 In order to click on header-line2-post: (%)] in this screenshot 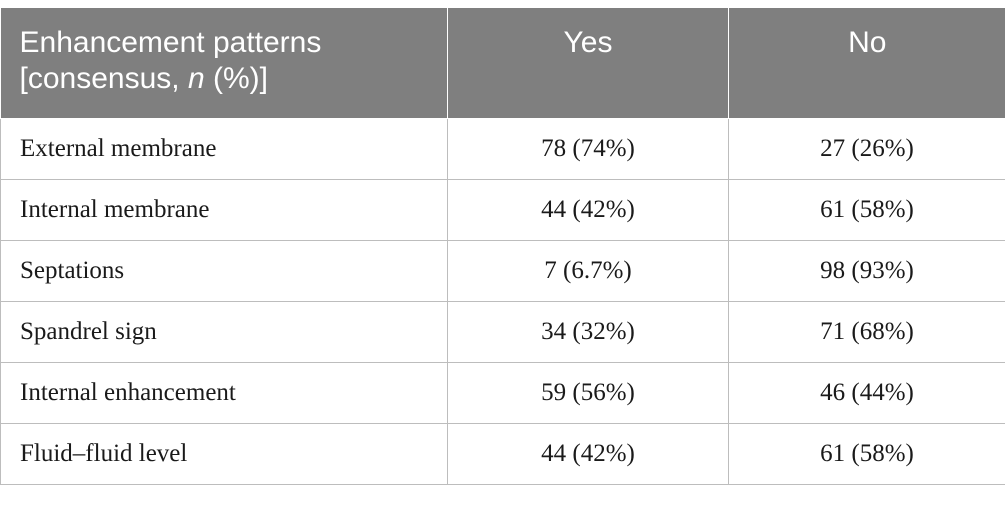, I will do `click(236, 78)`.